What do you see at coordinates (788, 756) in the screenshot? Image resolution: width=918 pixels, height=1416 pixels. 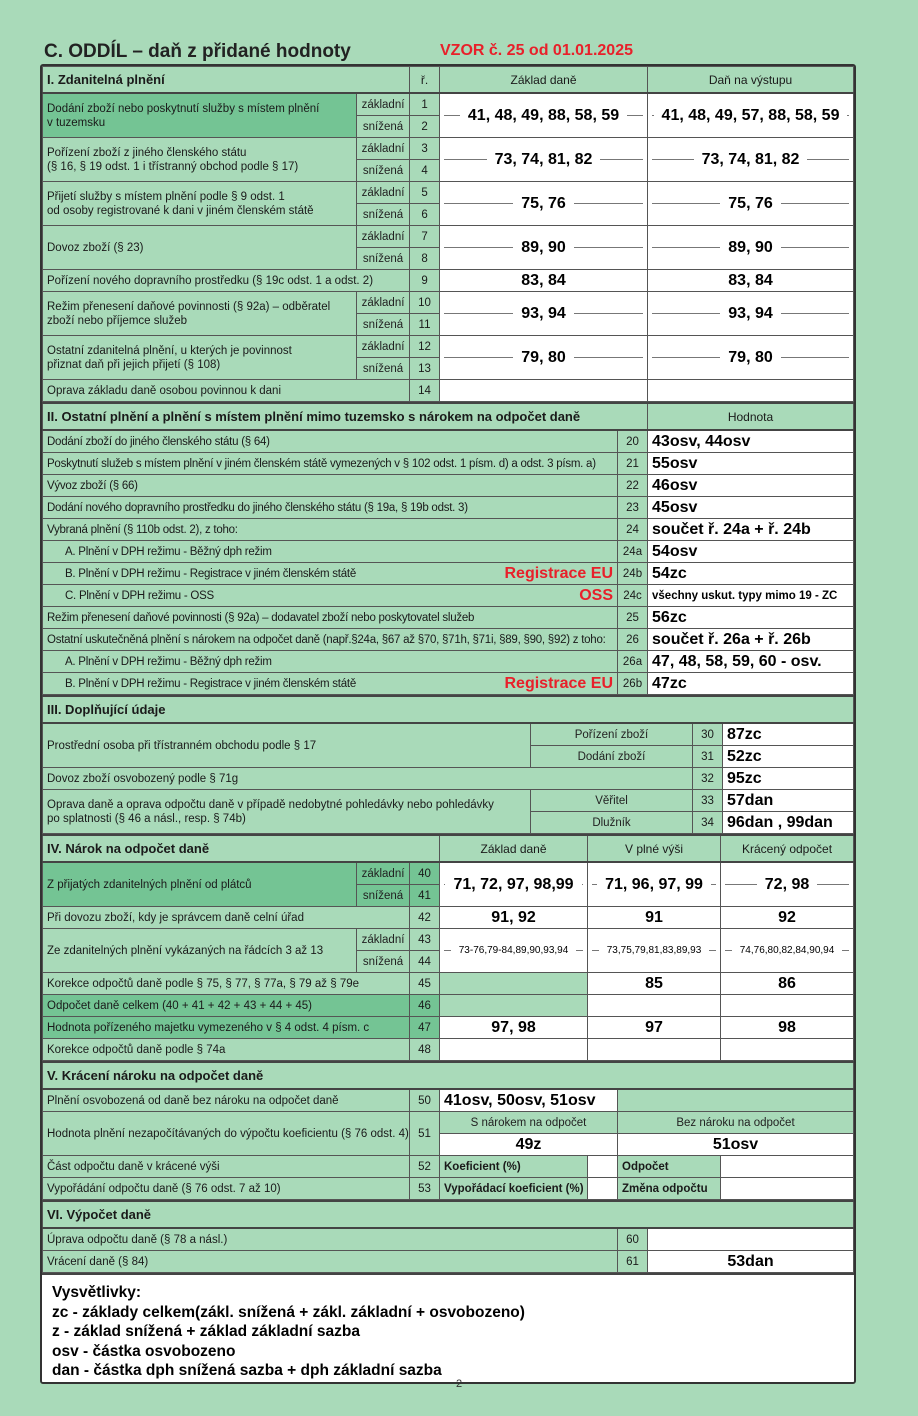 I see `value-cell: 52zc` at bounding box center [788, 756].